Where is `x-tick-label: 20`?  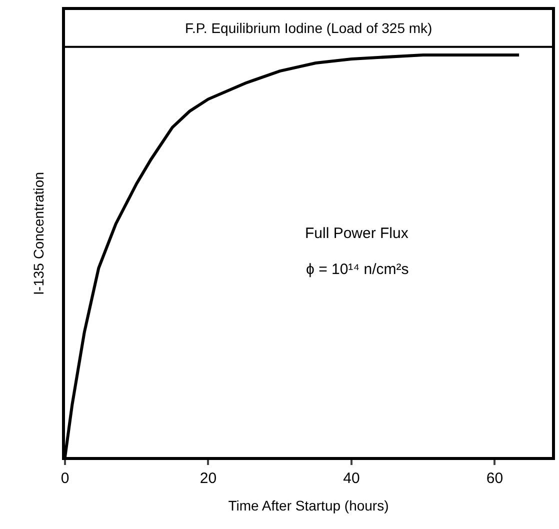
x-tick-label: 20 is located at coordinates (208, 478).